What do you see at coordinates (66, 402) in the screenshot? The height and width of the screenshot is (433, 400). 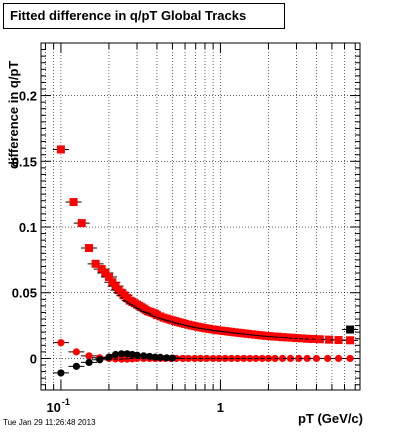 I see `x-tick-label-exponent: -1` at bounding box center [66, 402].